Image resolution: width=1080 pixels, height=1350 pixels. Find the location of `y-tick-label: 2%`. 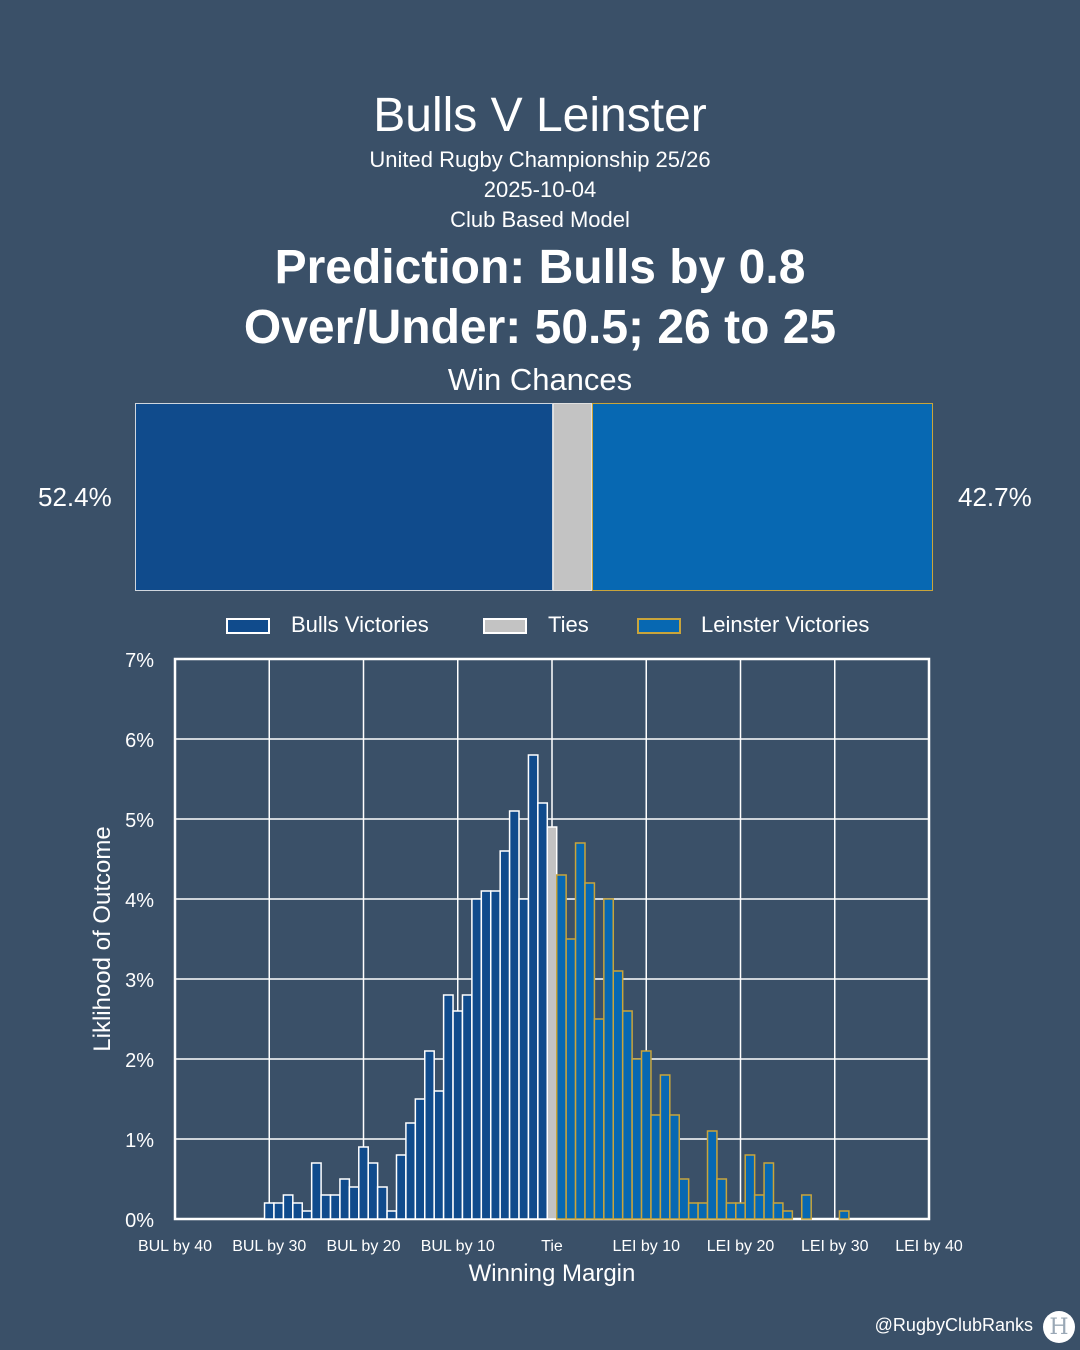

y-tick-label: 2% is located at coordinates (139, 1061).